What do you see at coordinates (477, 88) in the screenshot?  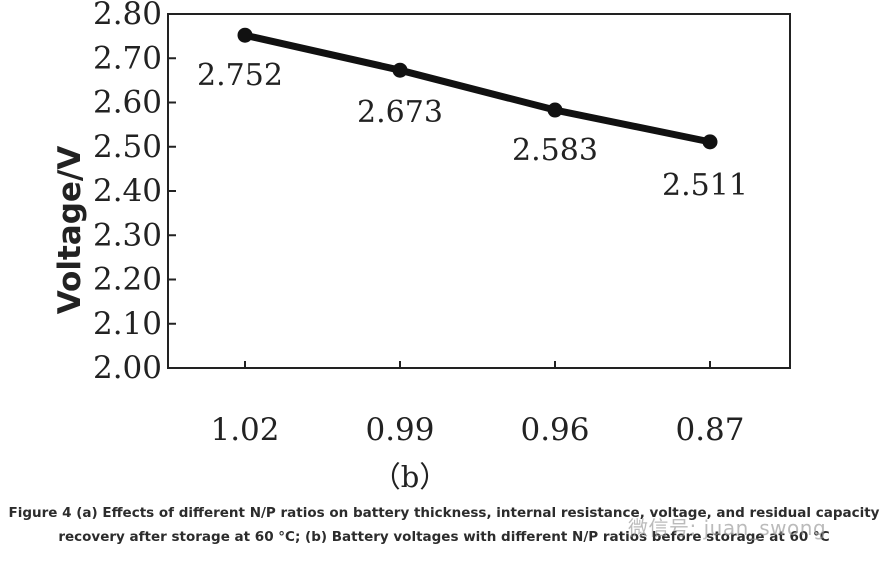 I see `series-polyline` at bounding box center [477, 88].